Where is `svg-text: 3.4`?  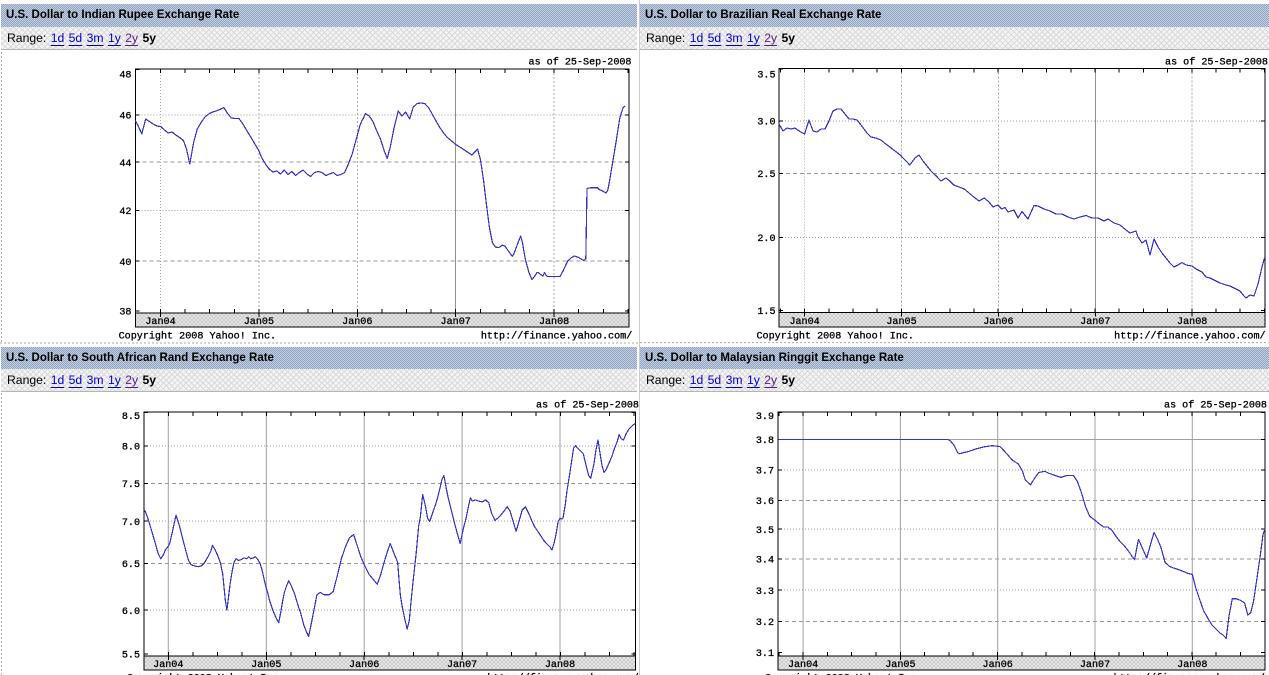 svg-text: 3.4 is located at coordinates (765, 561).